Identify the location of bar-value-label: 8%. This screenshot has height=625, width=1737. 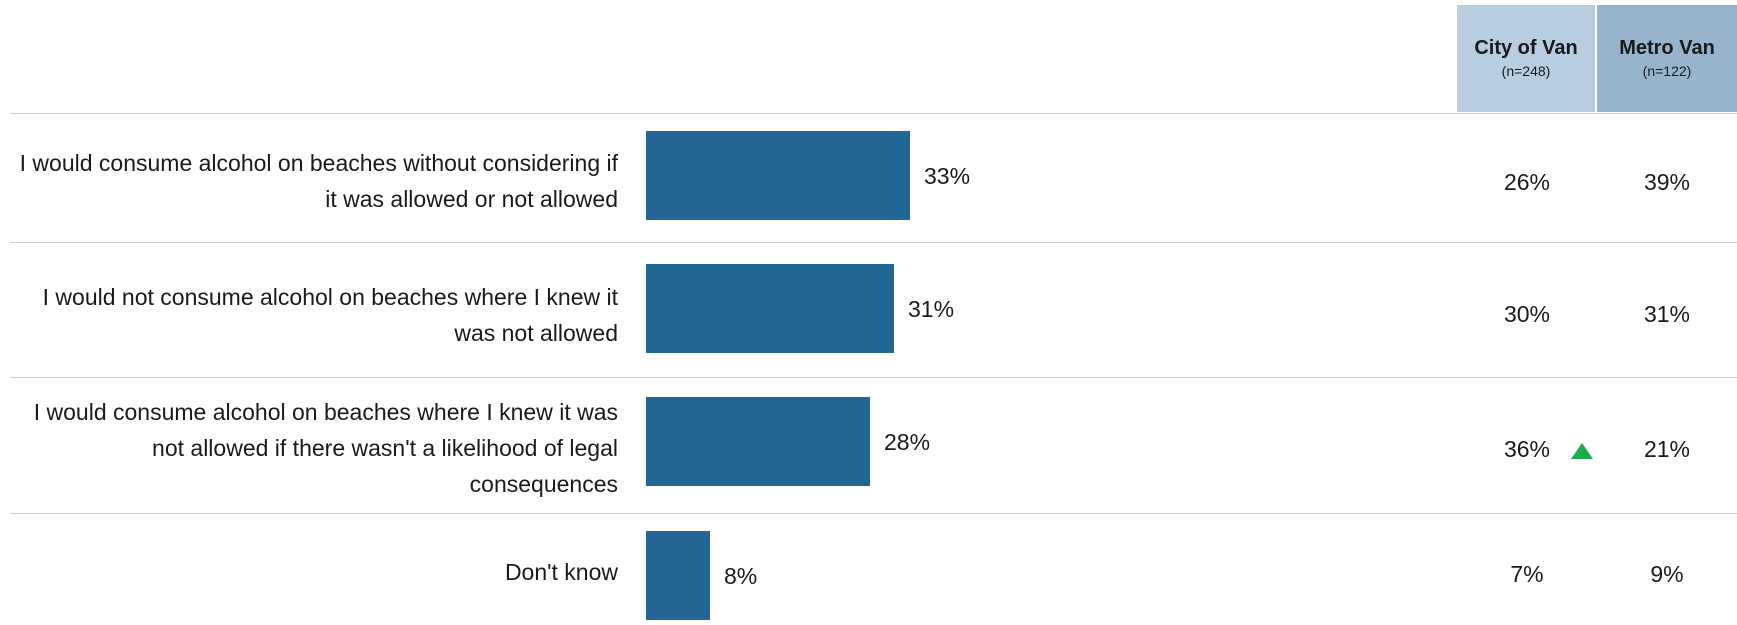
(740, 576).